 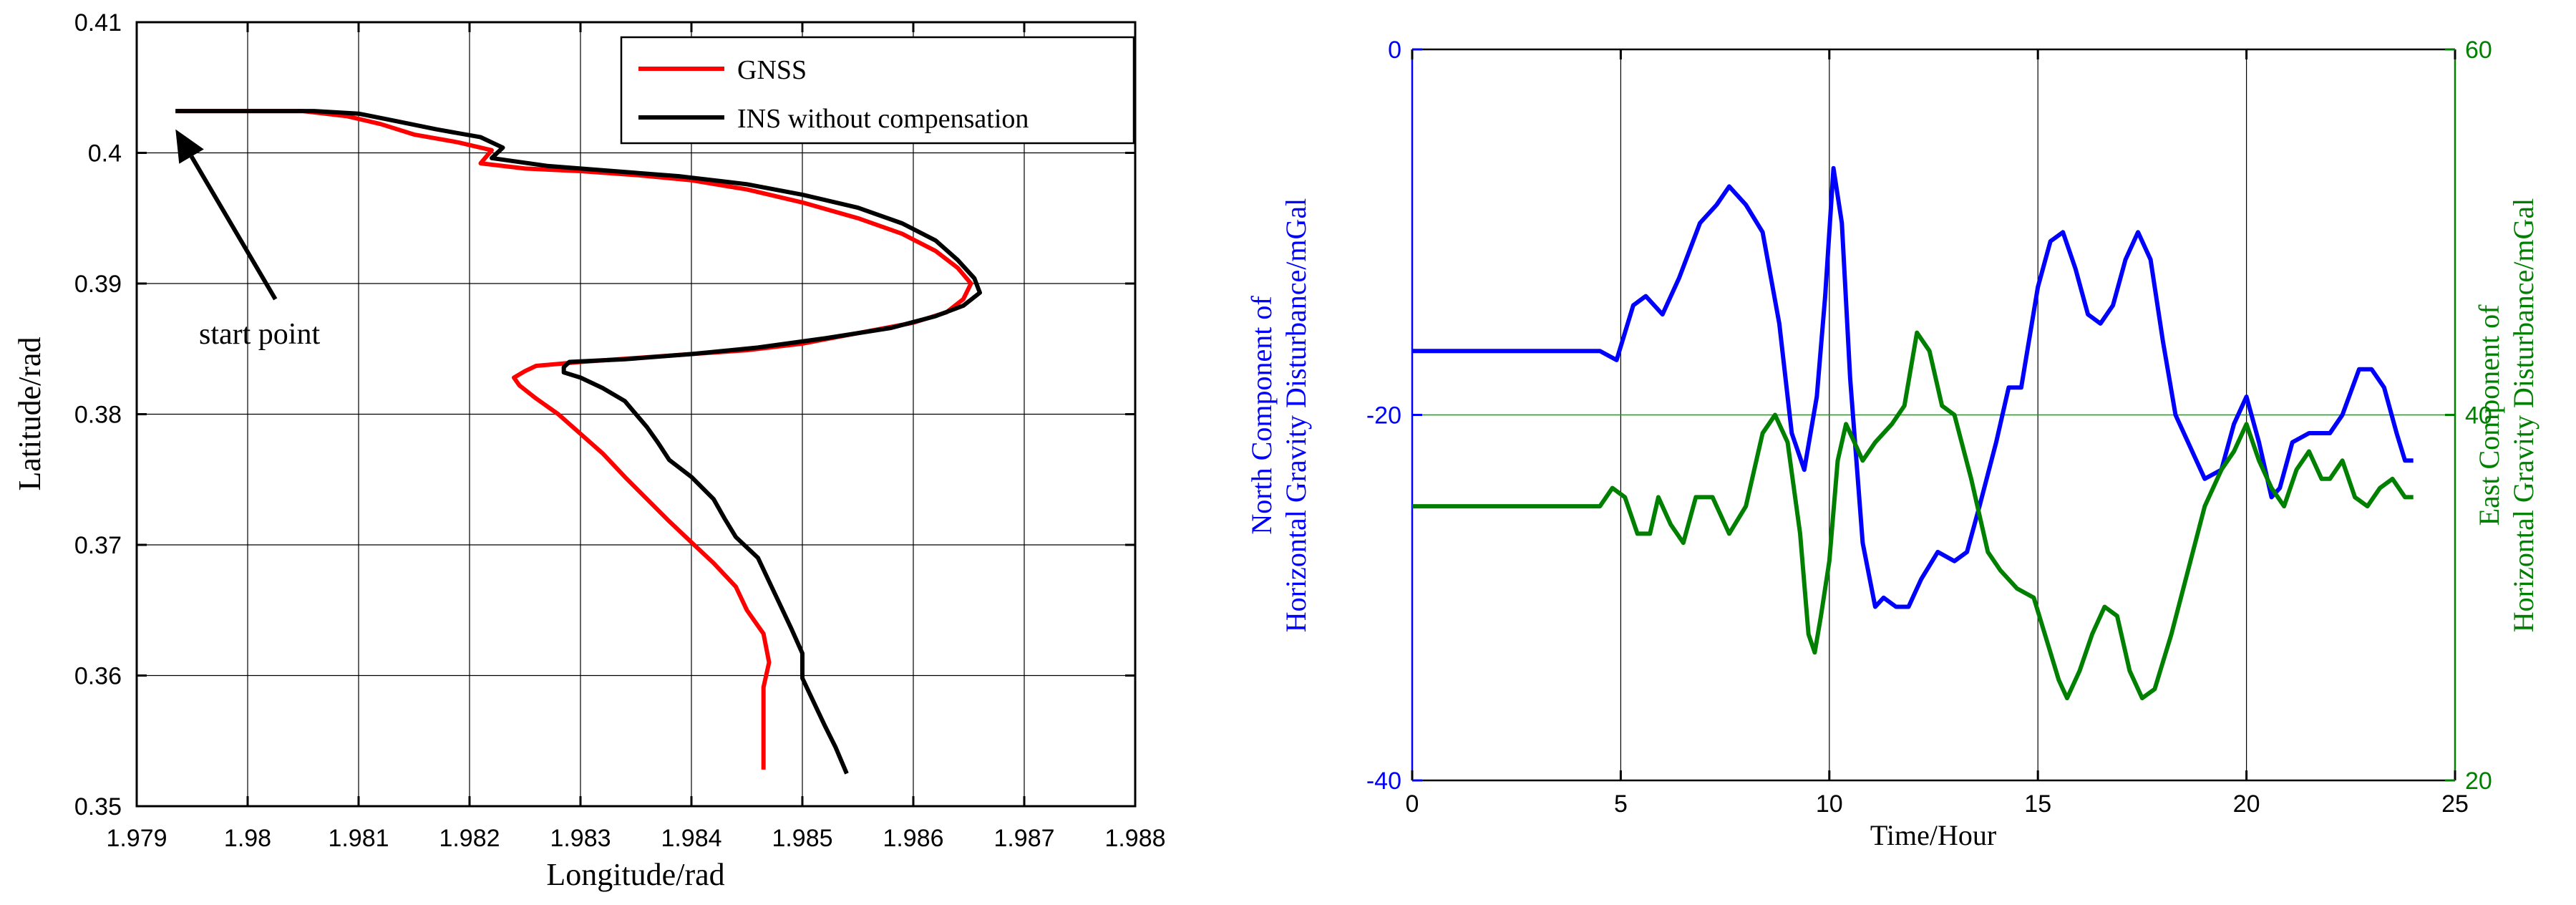 What do you see at coordinates (1621, 804) in the screenshot?
I see `gravity-x-tick-label: 5` at bounding box center [1621, 804].